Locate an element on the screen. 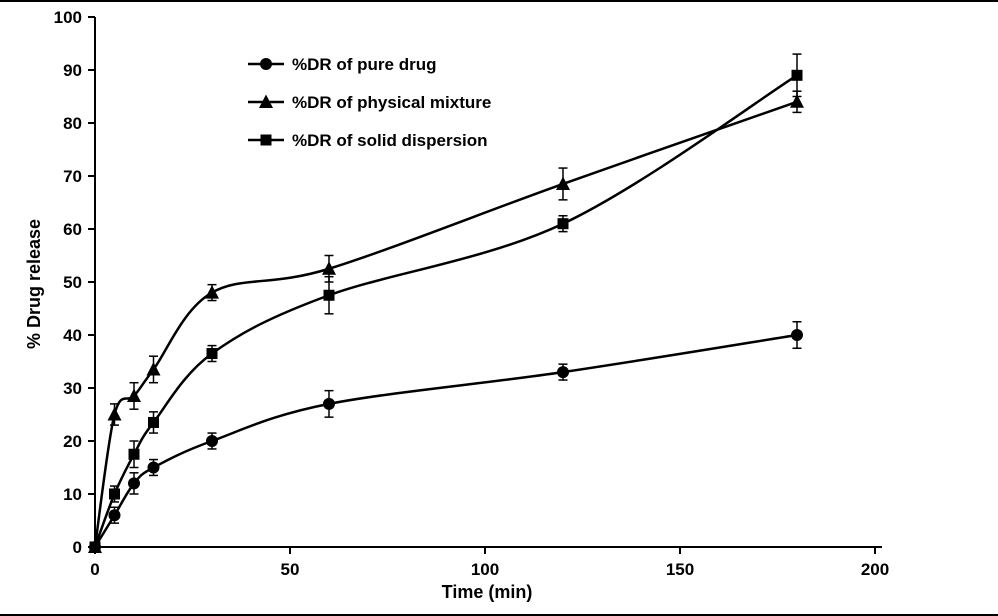 The height and width of the screenshot is (616, 998). legend-item-dr-of-pure-drug: %DR of pure drug is located at coordinates (342, 64).